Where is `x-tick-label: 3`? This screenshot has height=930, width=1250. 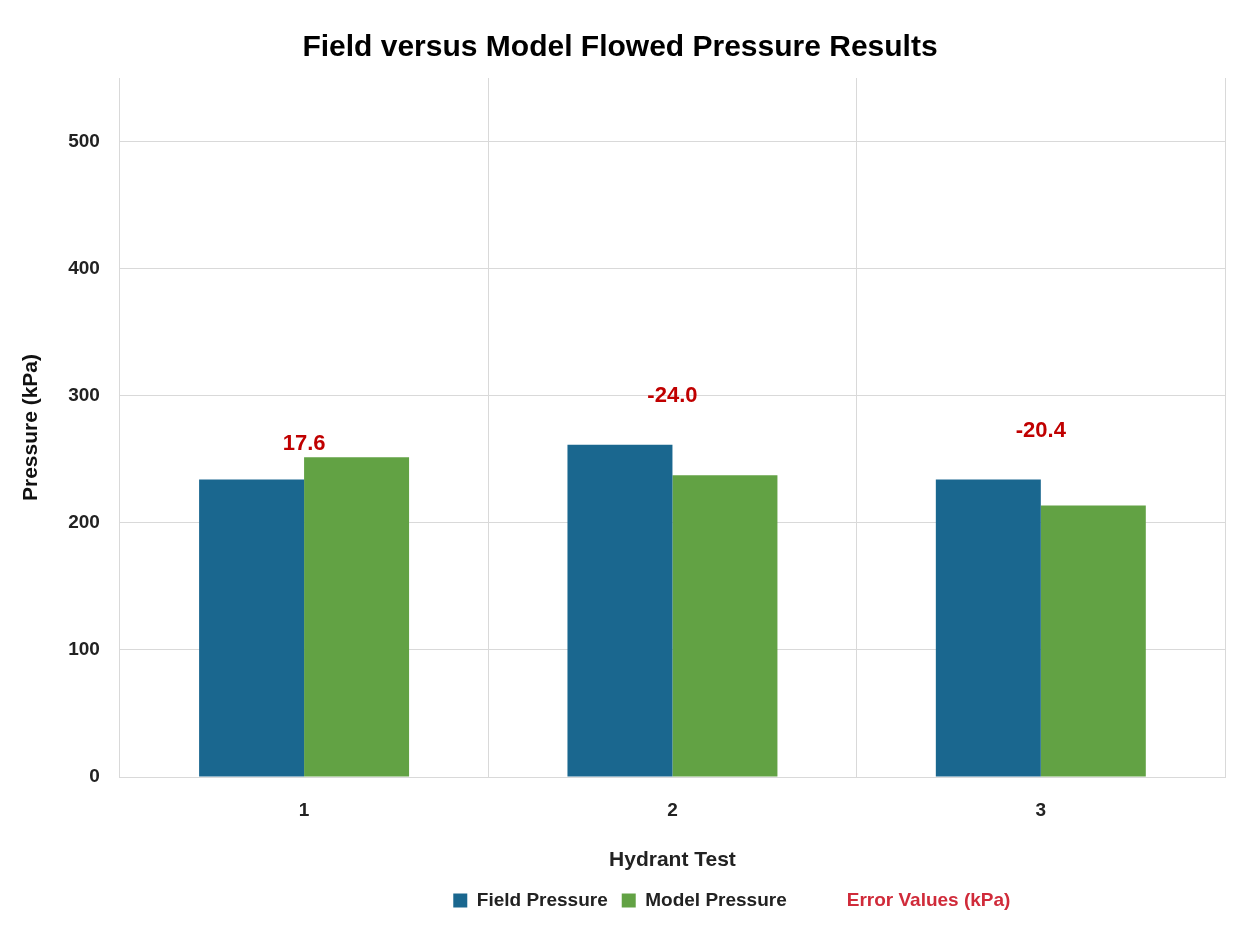 x-tick-label: 3 is located at coordinates (1041, 809).